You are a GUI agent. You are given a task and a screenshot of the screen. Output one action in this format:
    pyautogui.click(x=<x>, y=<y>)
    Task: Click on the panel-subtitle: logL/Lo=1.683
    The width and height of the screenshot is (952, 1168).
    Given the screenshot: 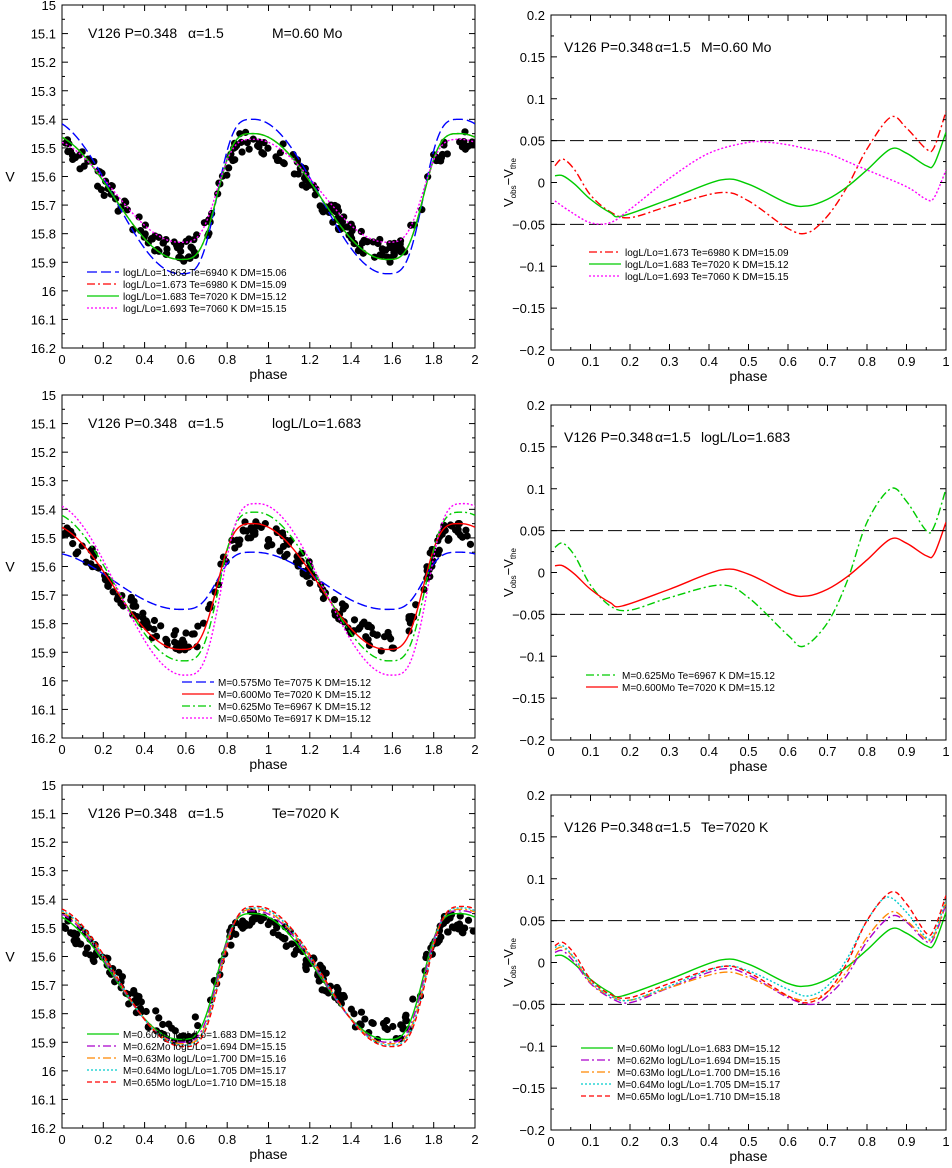 What is the action you would take?
    pyautogui.click(x=745, y=437)
    